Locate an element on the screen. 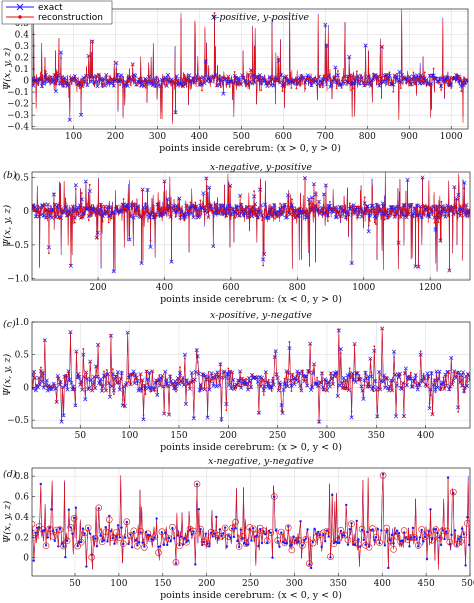  x-tick-label: 400 is located at coordinates (164, 288).